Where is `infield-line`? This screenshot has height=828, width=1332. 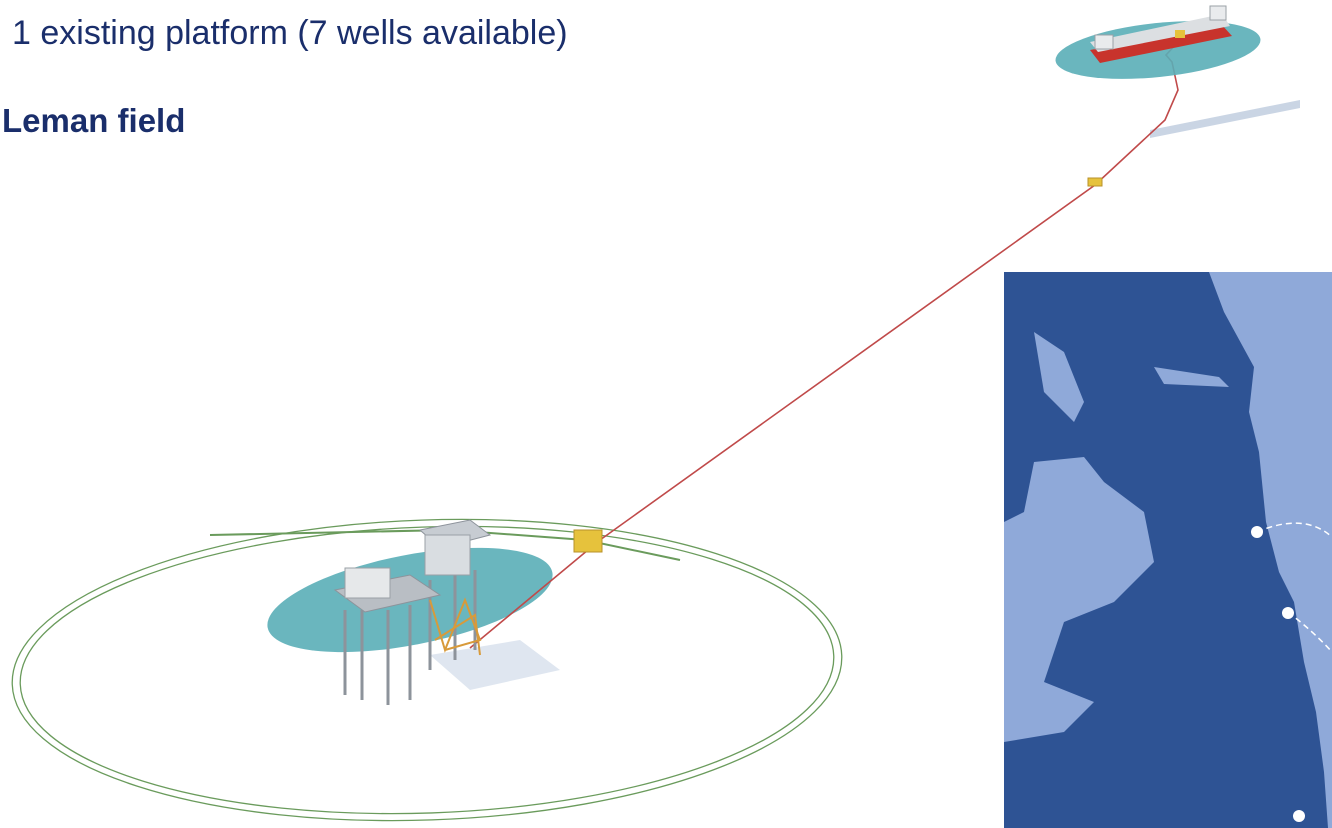 infield-line is located at coordinates (445, 544).